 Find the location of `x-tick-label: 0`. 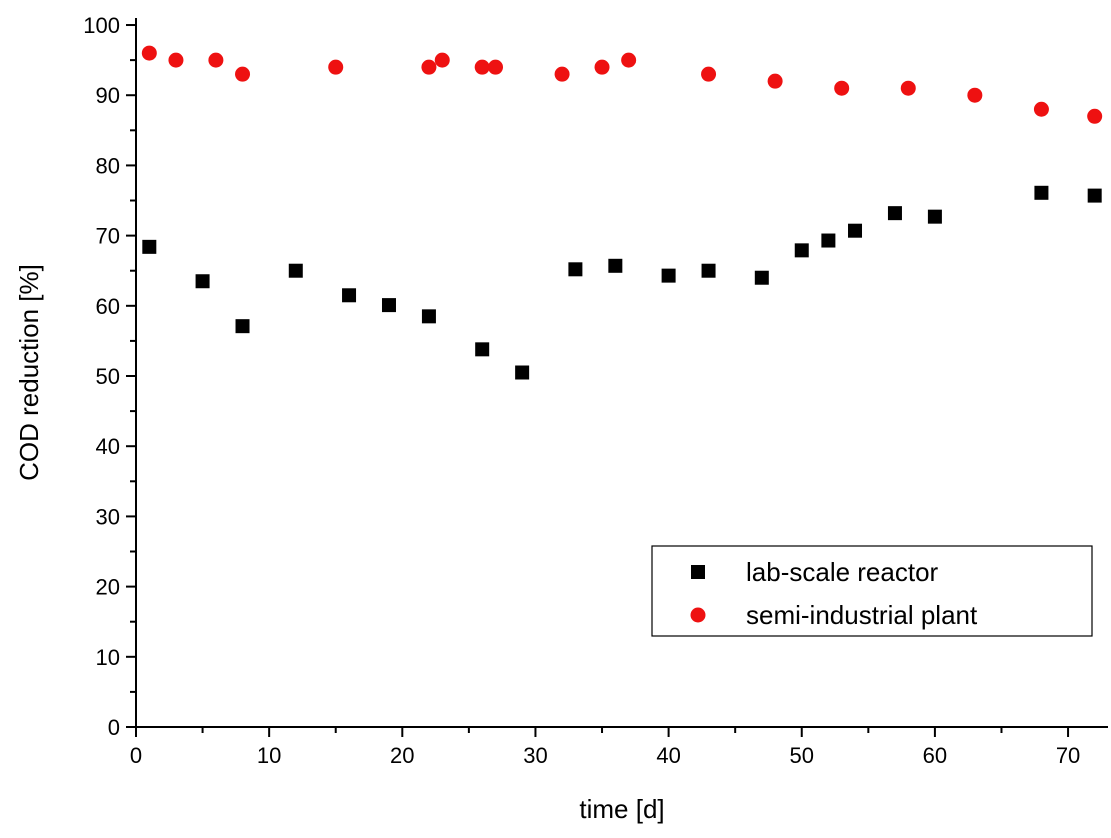

x-tick-label: 0 is located at coordinates (136, 755).